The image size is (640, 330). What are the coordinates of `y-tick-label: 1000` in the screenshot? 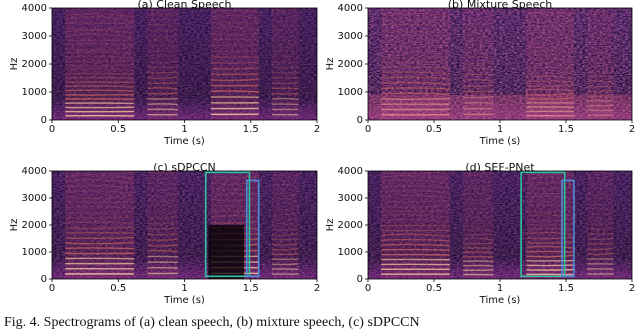 It's located at (350, 252).